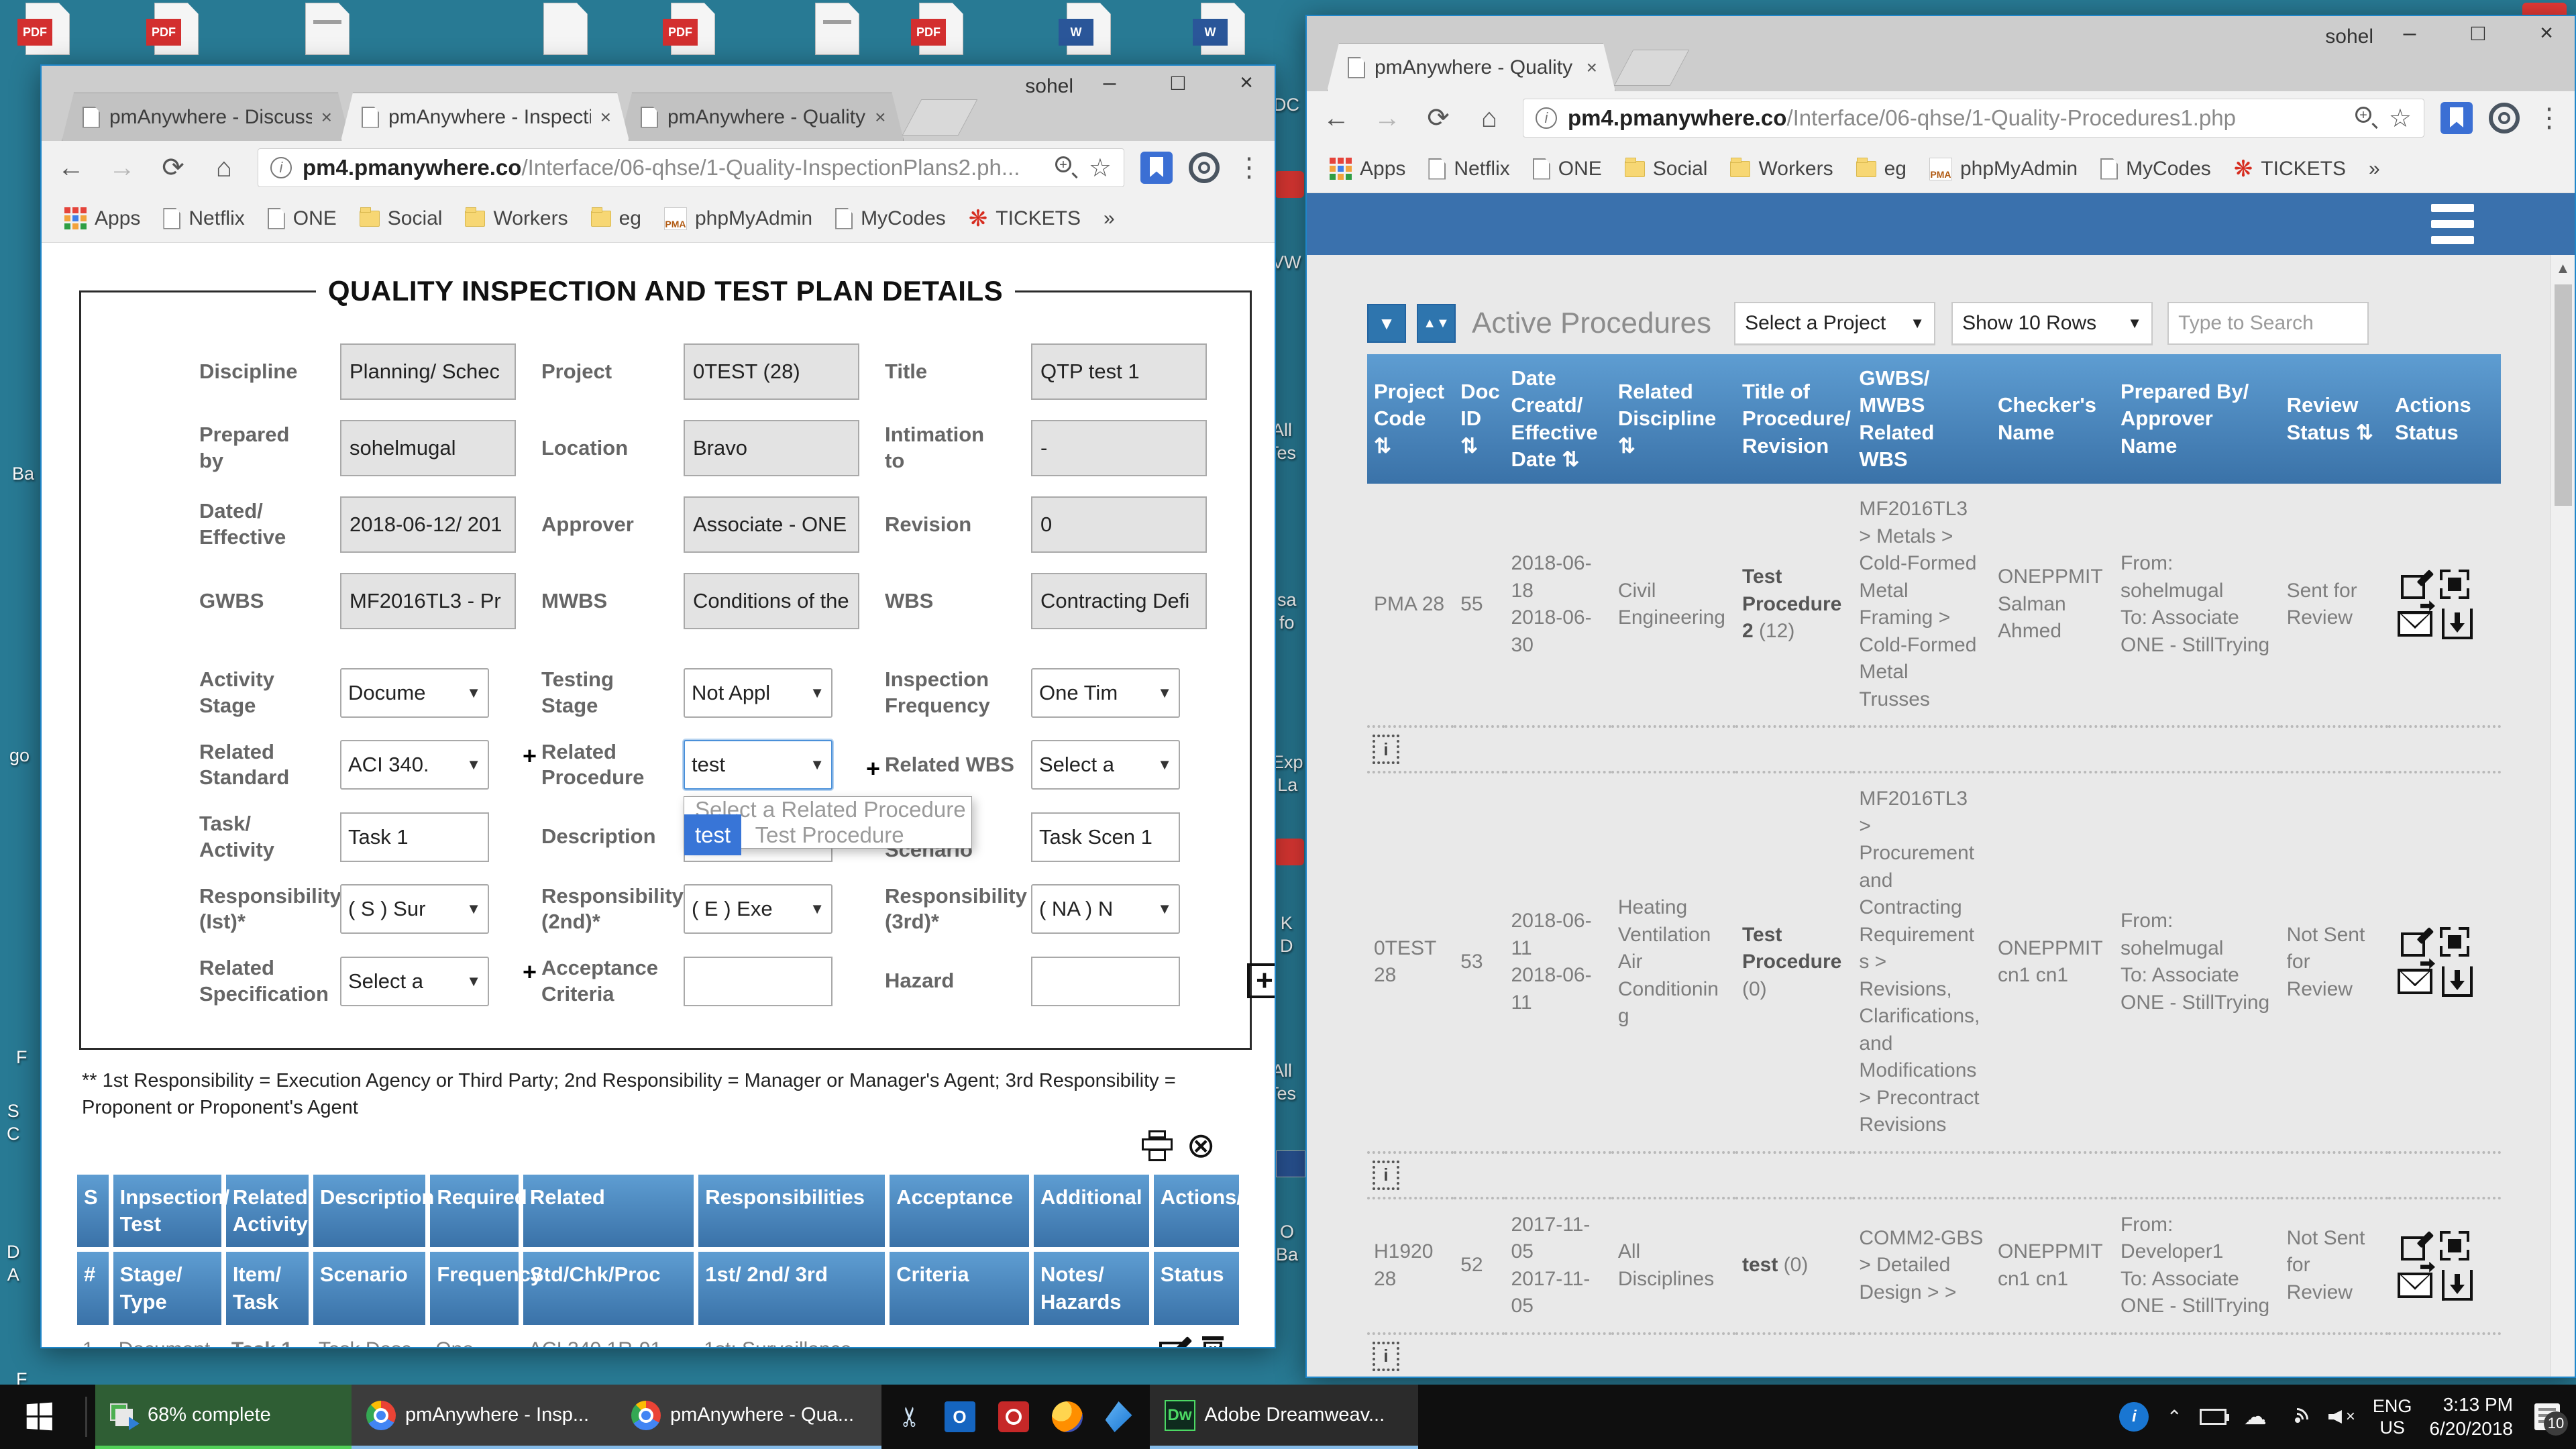 The height and width of the screenshot is (1449, 2576). I want to click on col-related-discipline: Related Discipline ⇅, so click(1673, 419).